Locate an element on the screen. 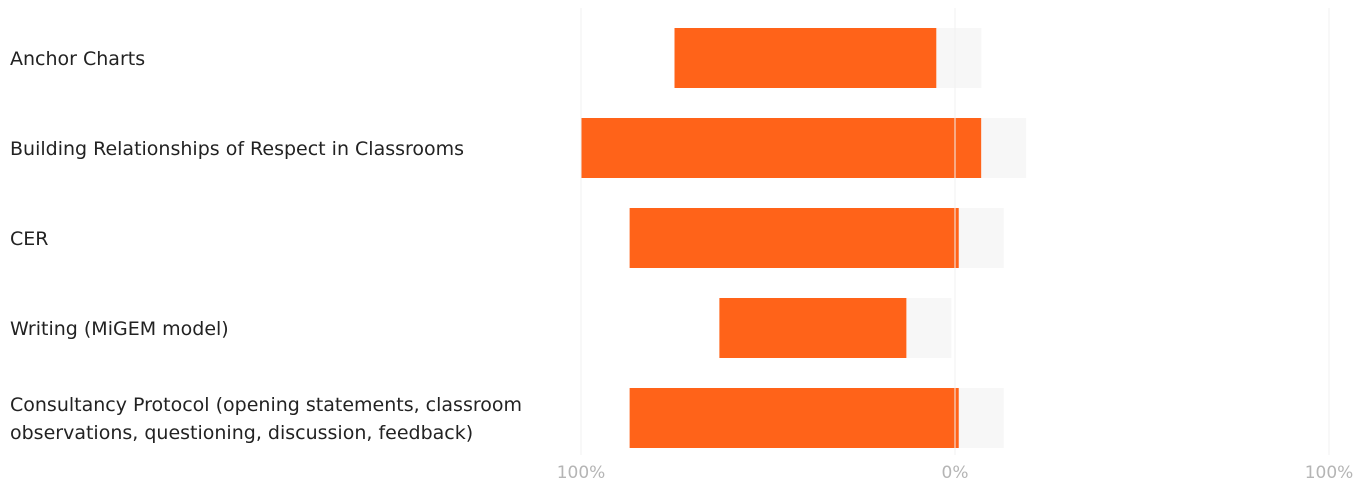 The image size is (1367, 487). category-label: Writing (MiGEM model) is located at coordinates (119, 329).